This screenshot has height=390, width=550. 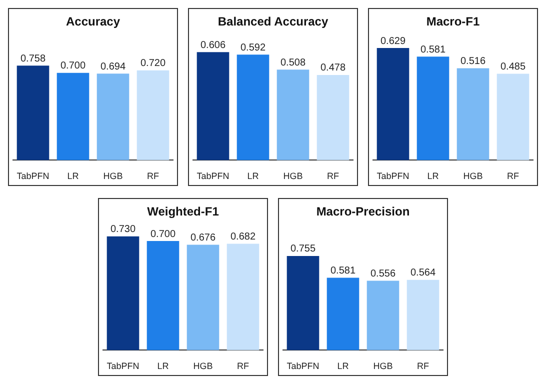 I want to click on data-label: 0.755, so click(x=303, y=249).